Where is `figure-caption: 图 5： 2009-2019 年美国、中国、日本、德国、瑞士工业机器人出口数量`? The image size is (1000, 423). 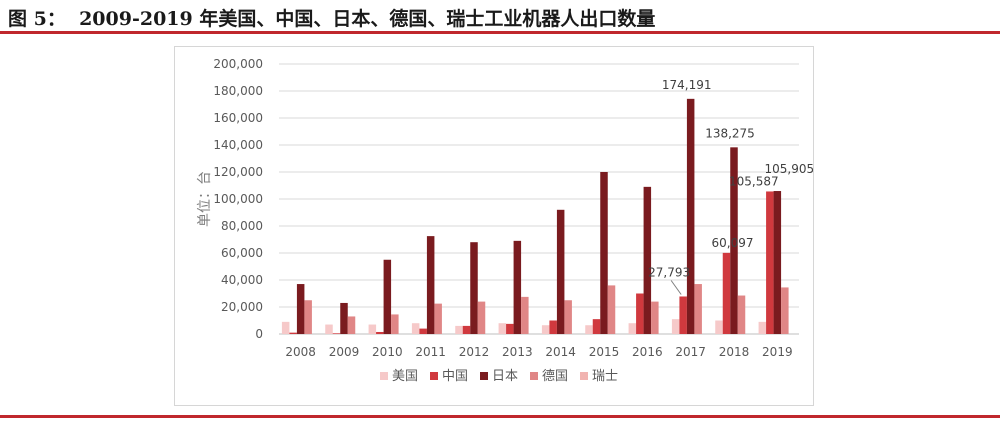 figure-caption: 图 5： 2009-2019 年美国、中国、日本、德国、瑞士工业机器人出口数量 is located at coordinates (331, 17).